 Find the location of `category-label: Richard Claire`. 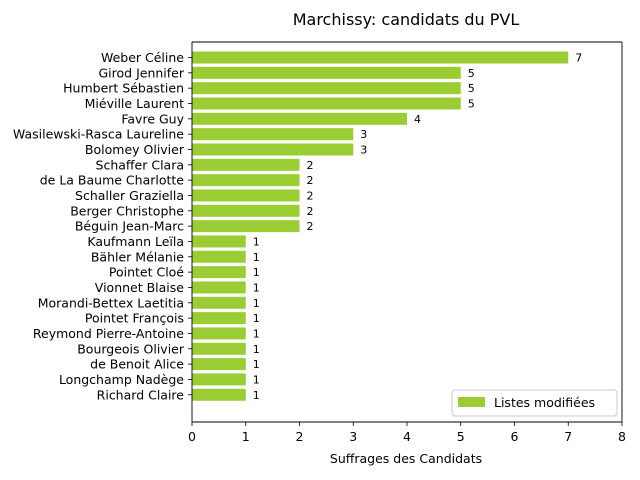

category-label: Richard Claire is located at coordinates (141, 394).